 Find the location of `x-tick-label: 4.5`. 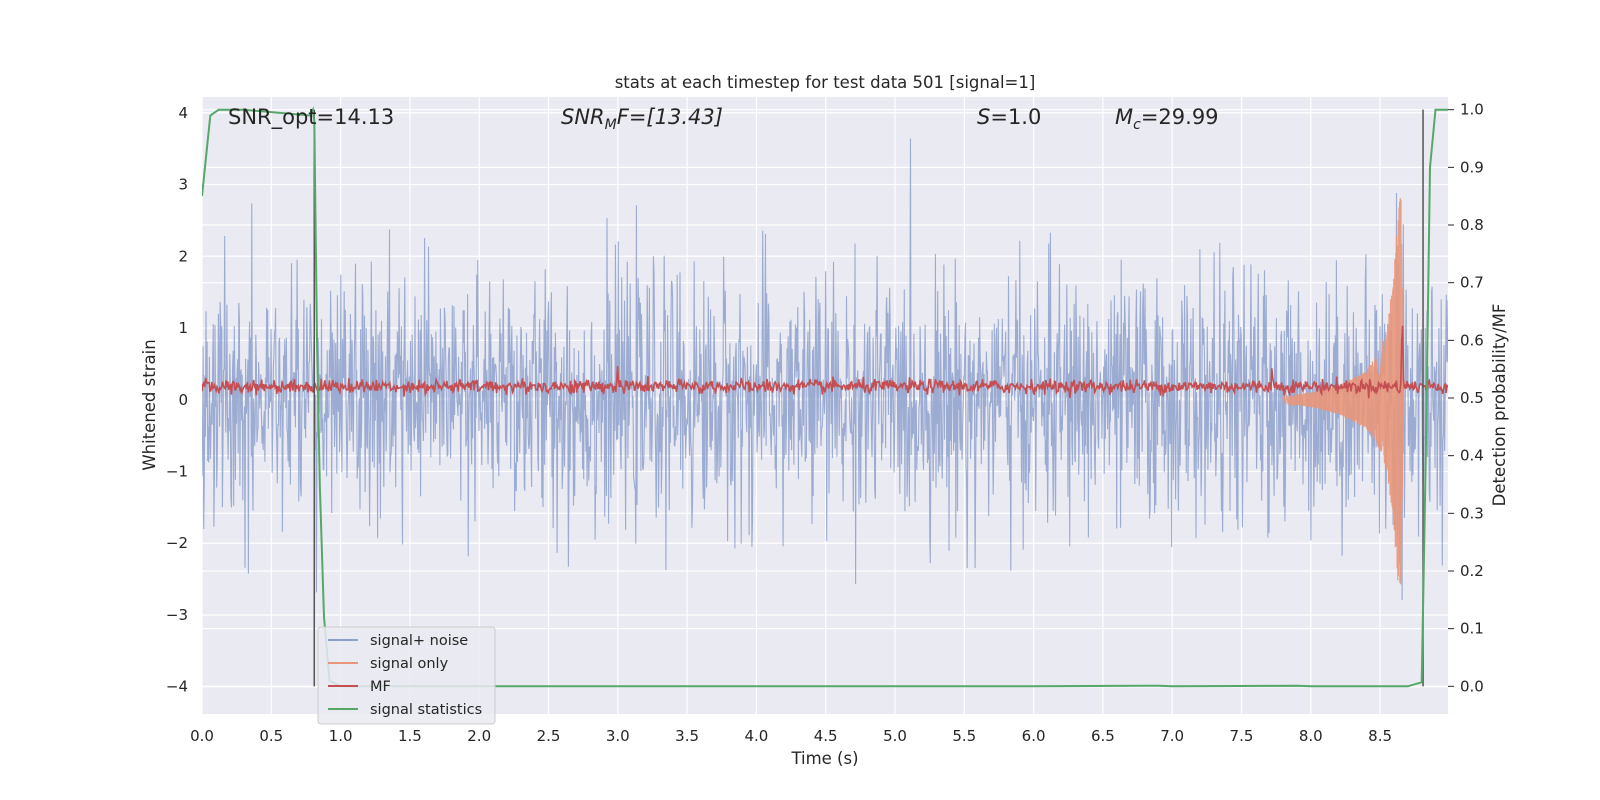

x-tick-label: 4.5 is located at coordinates (826, 736).